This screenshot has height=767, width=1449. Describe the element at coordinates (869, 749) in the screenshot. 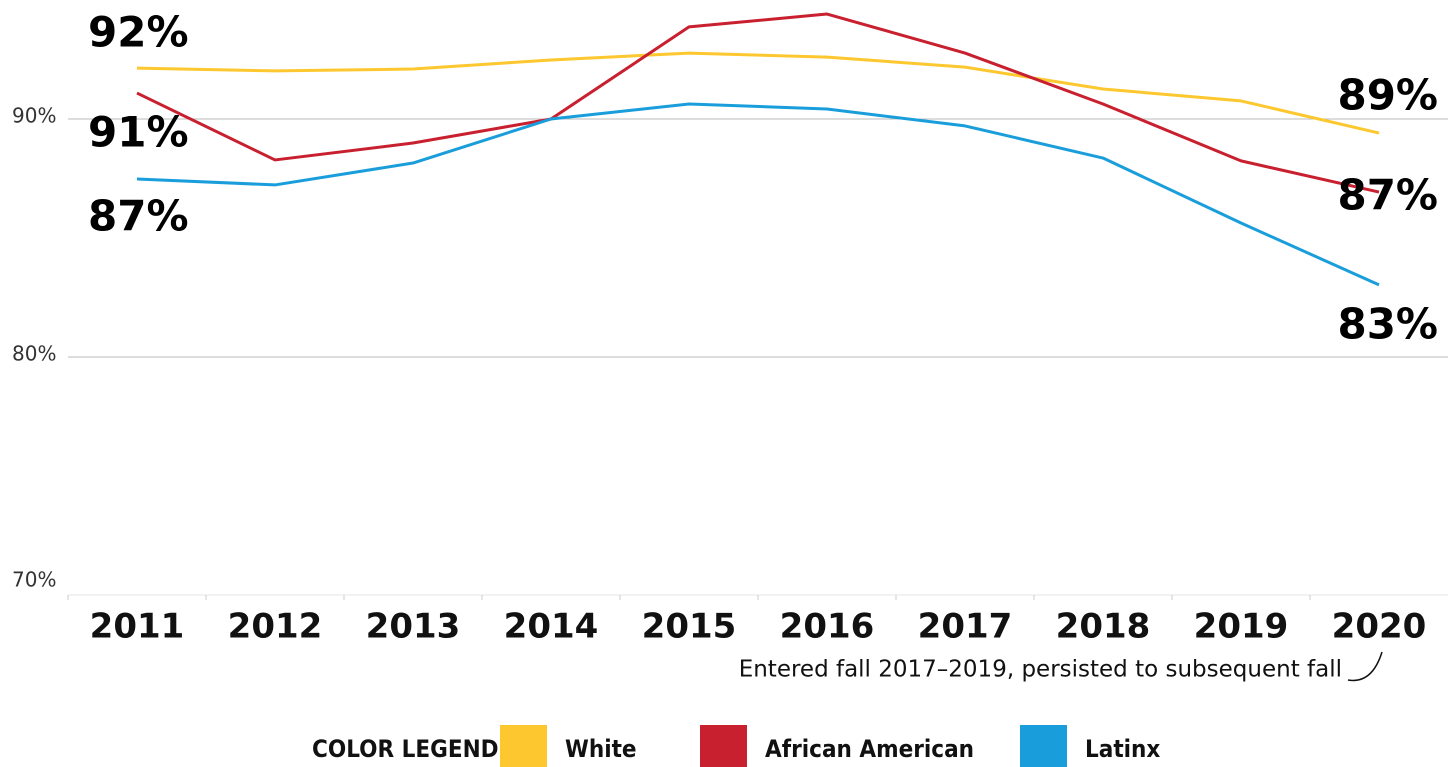

I see `legend-label: African American` at that location.